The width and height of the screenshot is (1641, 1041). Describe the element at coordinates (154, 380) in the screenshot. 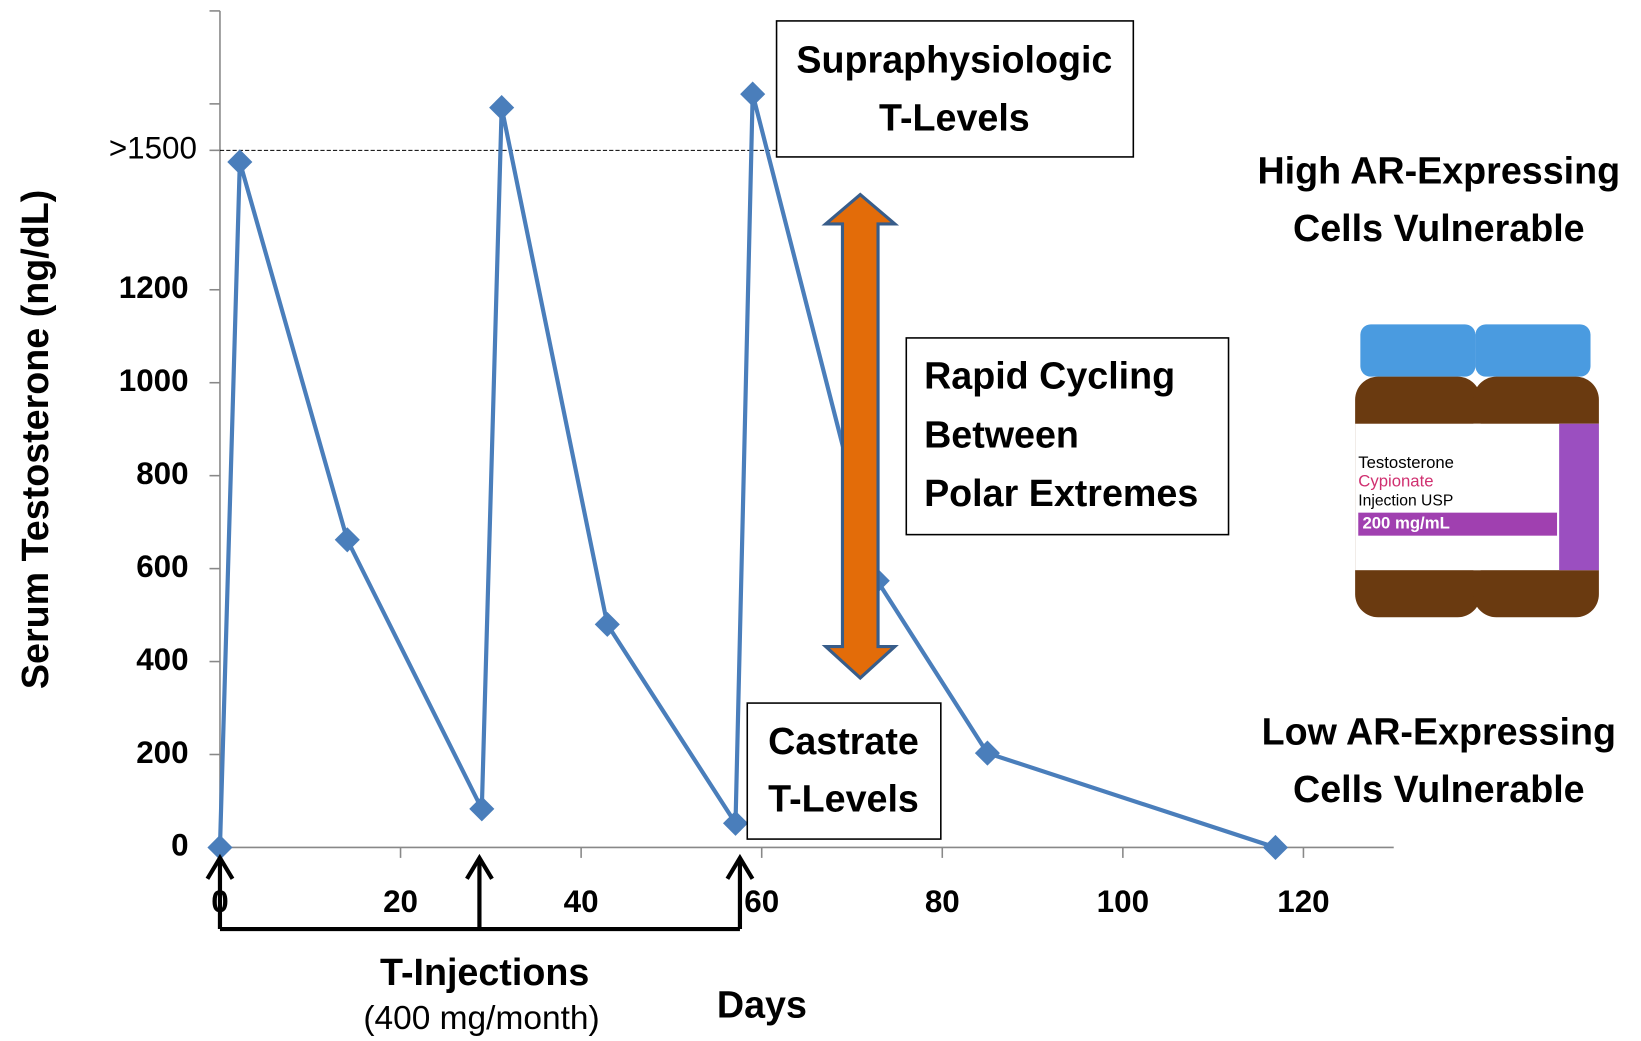

I see `y-tick-label: 1000` at that location.